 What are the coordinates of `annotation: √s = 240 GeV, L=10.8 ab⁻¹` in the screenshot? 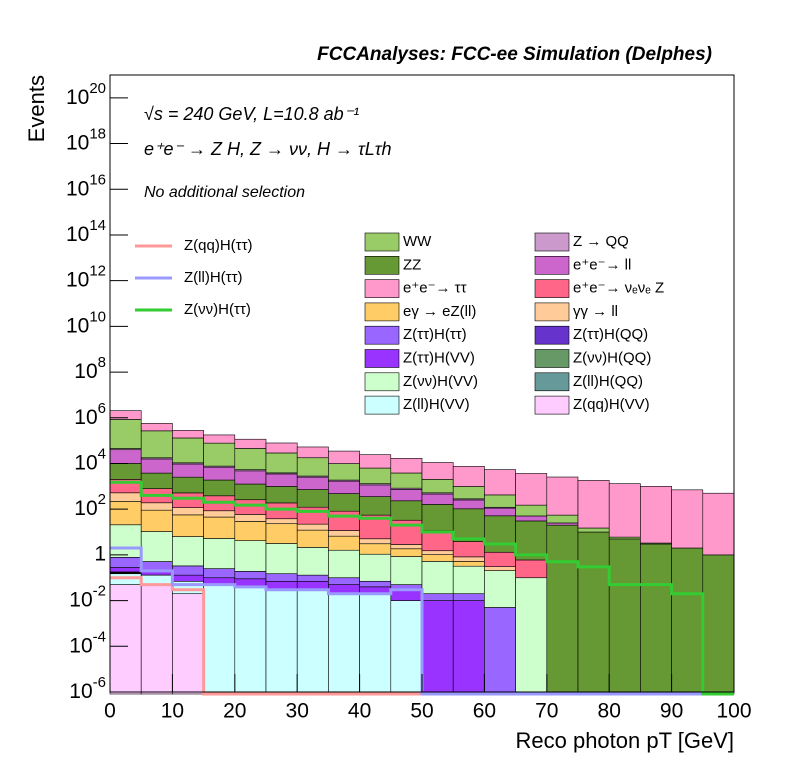 It's located at (251, 114).